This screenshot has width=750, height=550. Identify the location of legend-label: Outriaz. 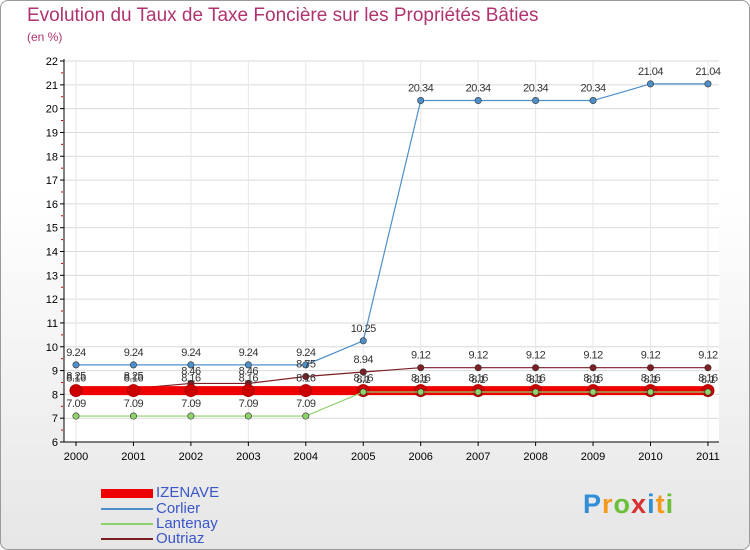
(180, 538).